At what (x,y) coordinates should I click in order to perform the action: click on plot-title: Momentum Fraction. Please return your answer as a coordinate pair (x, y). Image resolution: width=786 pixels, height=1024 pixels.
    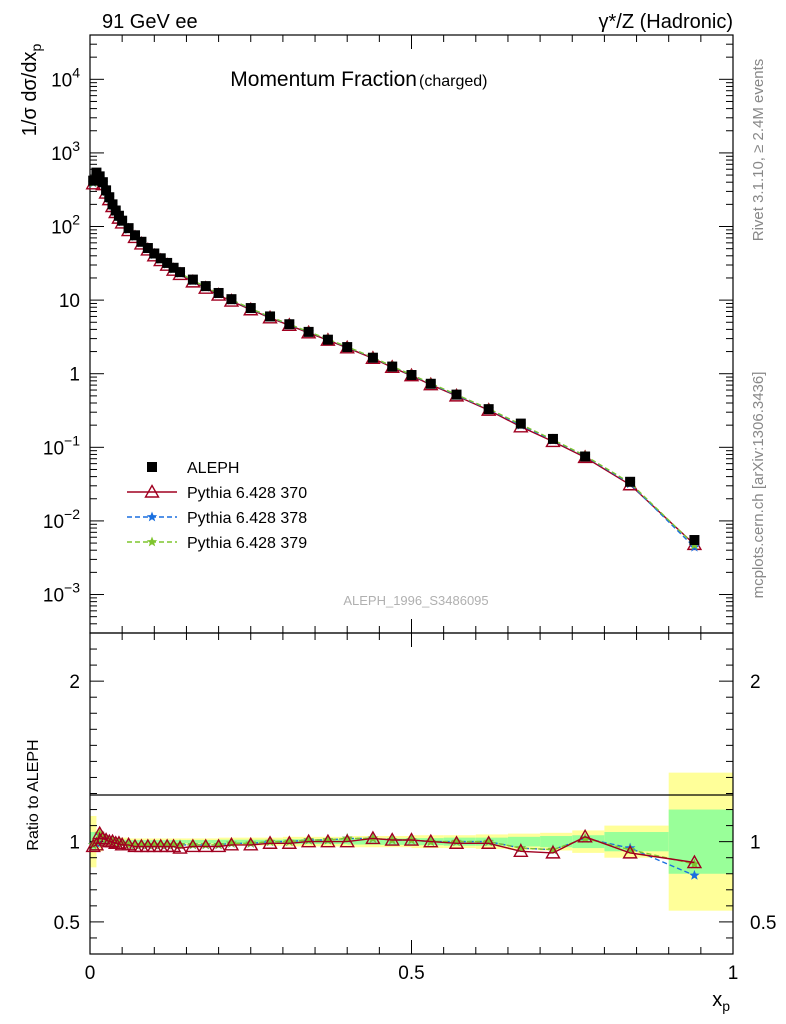
    Looking at the image, I should click on (323, 79).